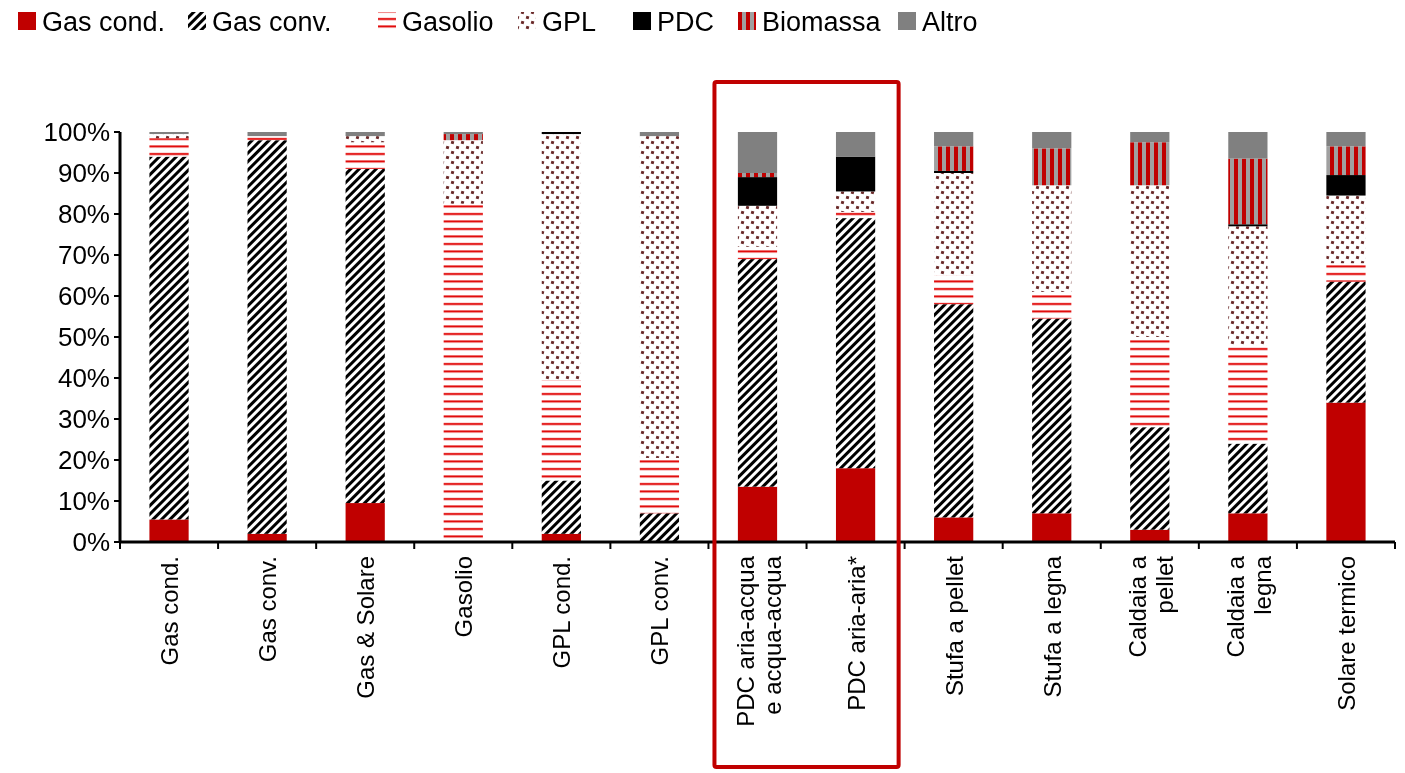 Image resolution: width=1405 pixels, height=773 pixels. I want to click on x-tick-label: PDC aria-aria*, so click(856, 633).